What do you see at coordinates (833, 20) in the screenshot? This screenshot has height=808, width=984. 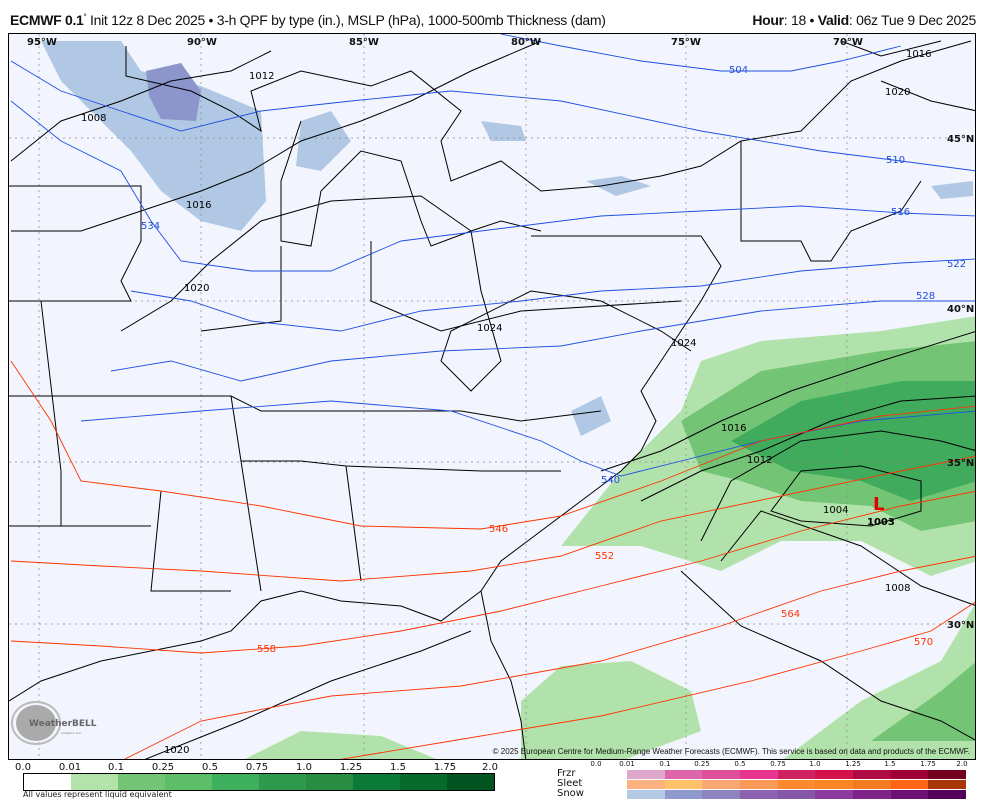 I see `valid-label: Valid` at bounding box center [833, 20].